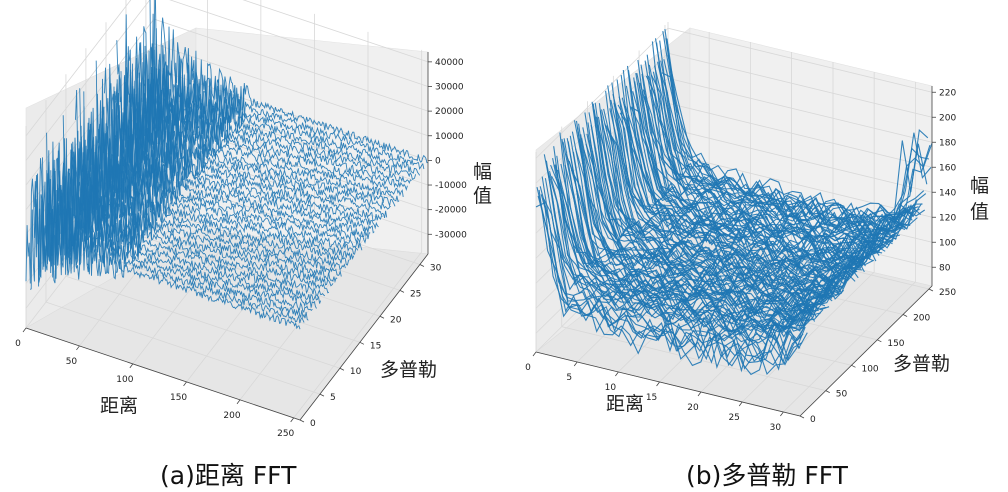 The width and height of the screenshot is (1008, 492). I want to click on x-tick-label: 20, so click(693, 408).